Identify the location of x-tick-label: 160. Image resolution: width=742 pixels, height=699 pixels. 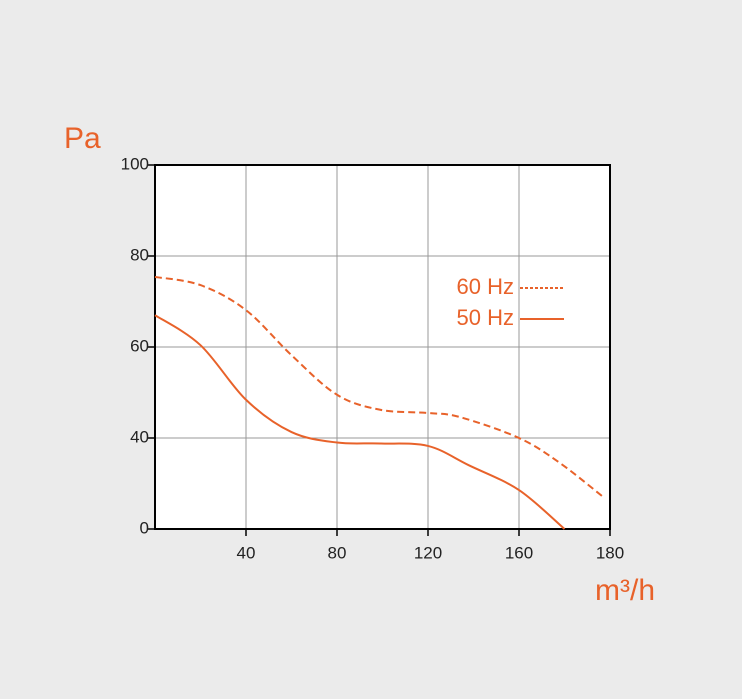
(519, 552).